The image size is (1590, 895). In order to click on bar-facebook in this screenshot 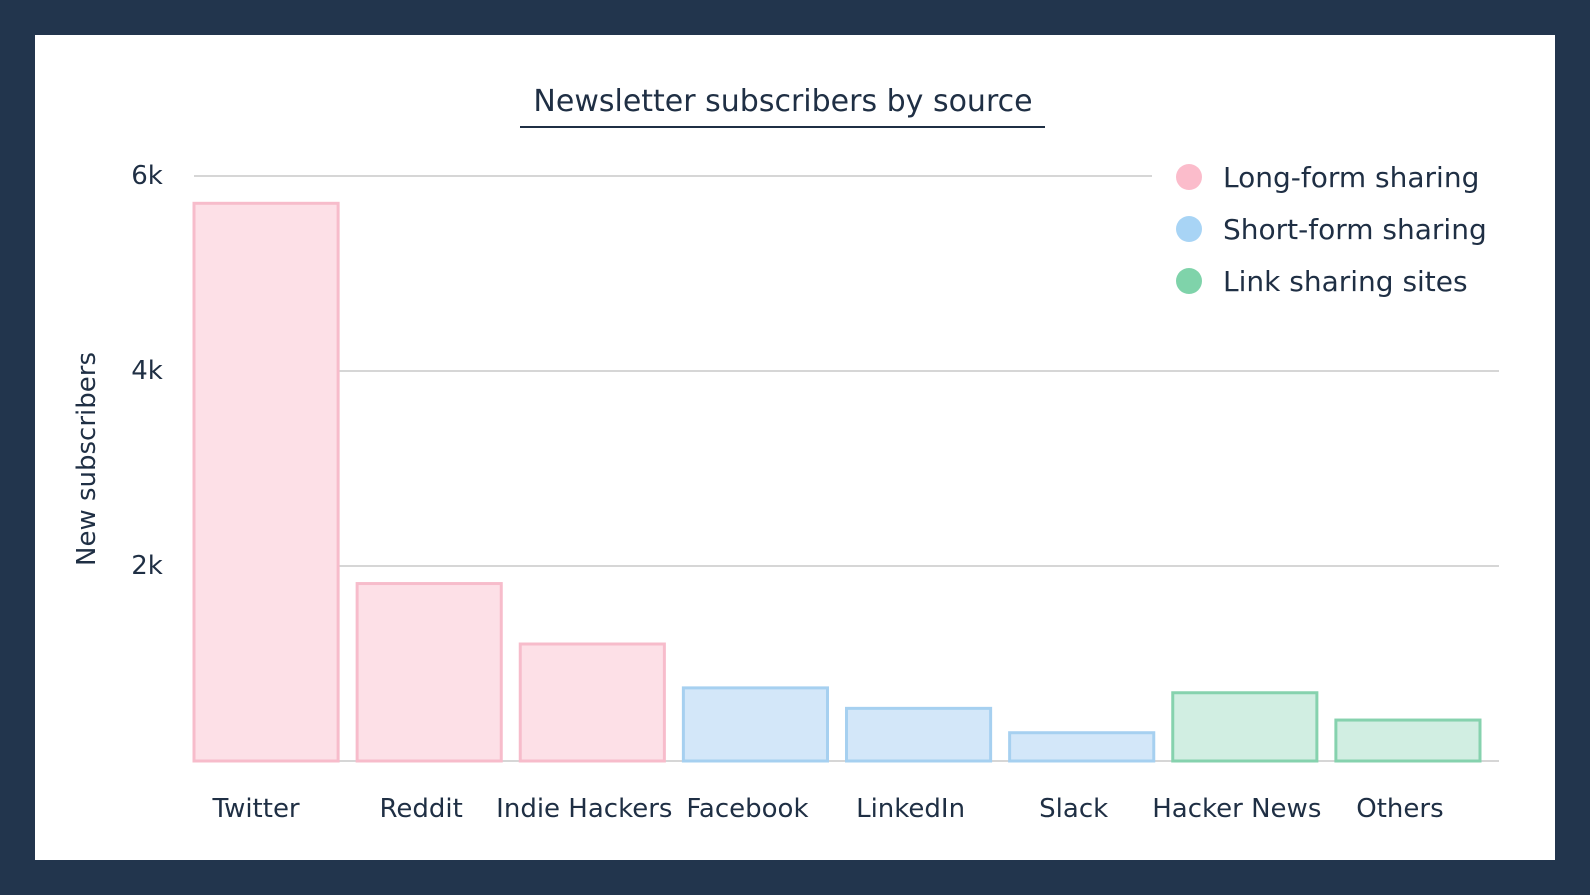, I will do `click(755, 724)`.